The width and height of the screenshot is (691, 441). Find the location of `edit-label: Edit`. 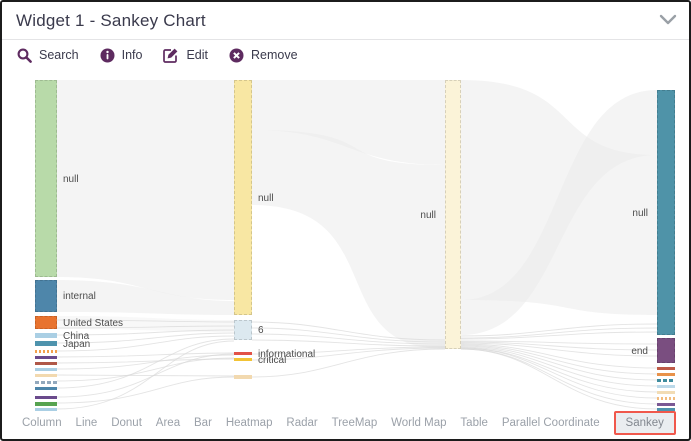

edit-label: Edit is located at coordinates (197, 55).